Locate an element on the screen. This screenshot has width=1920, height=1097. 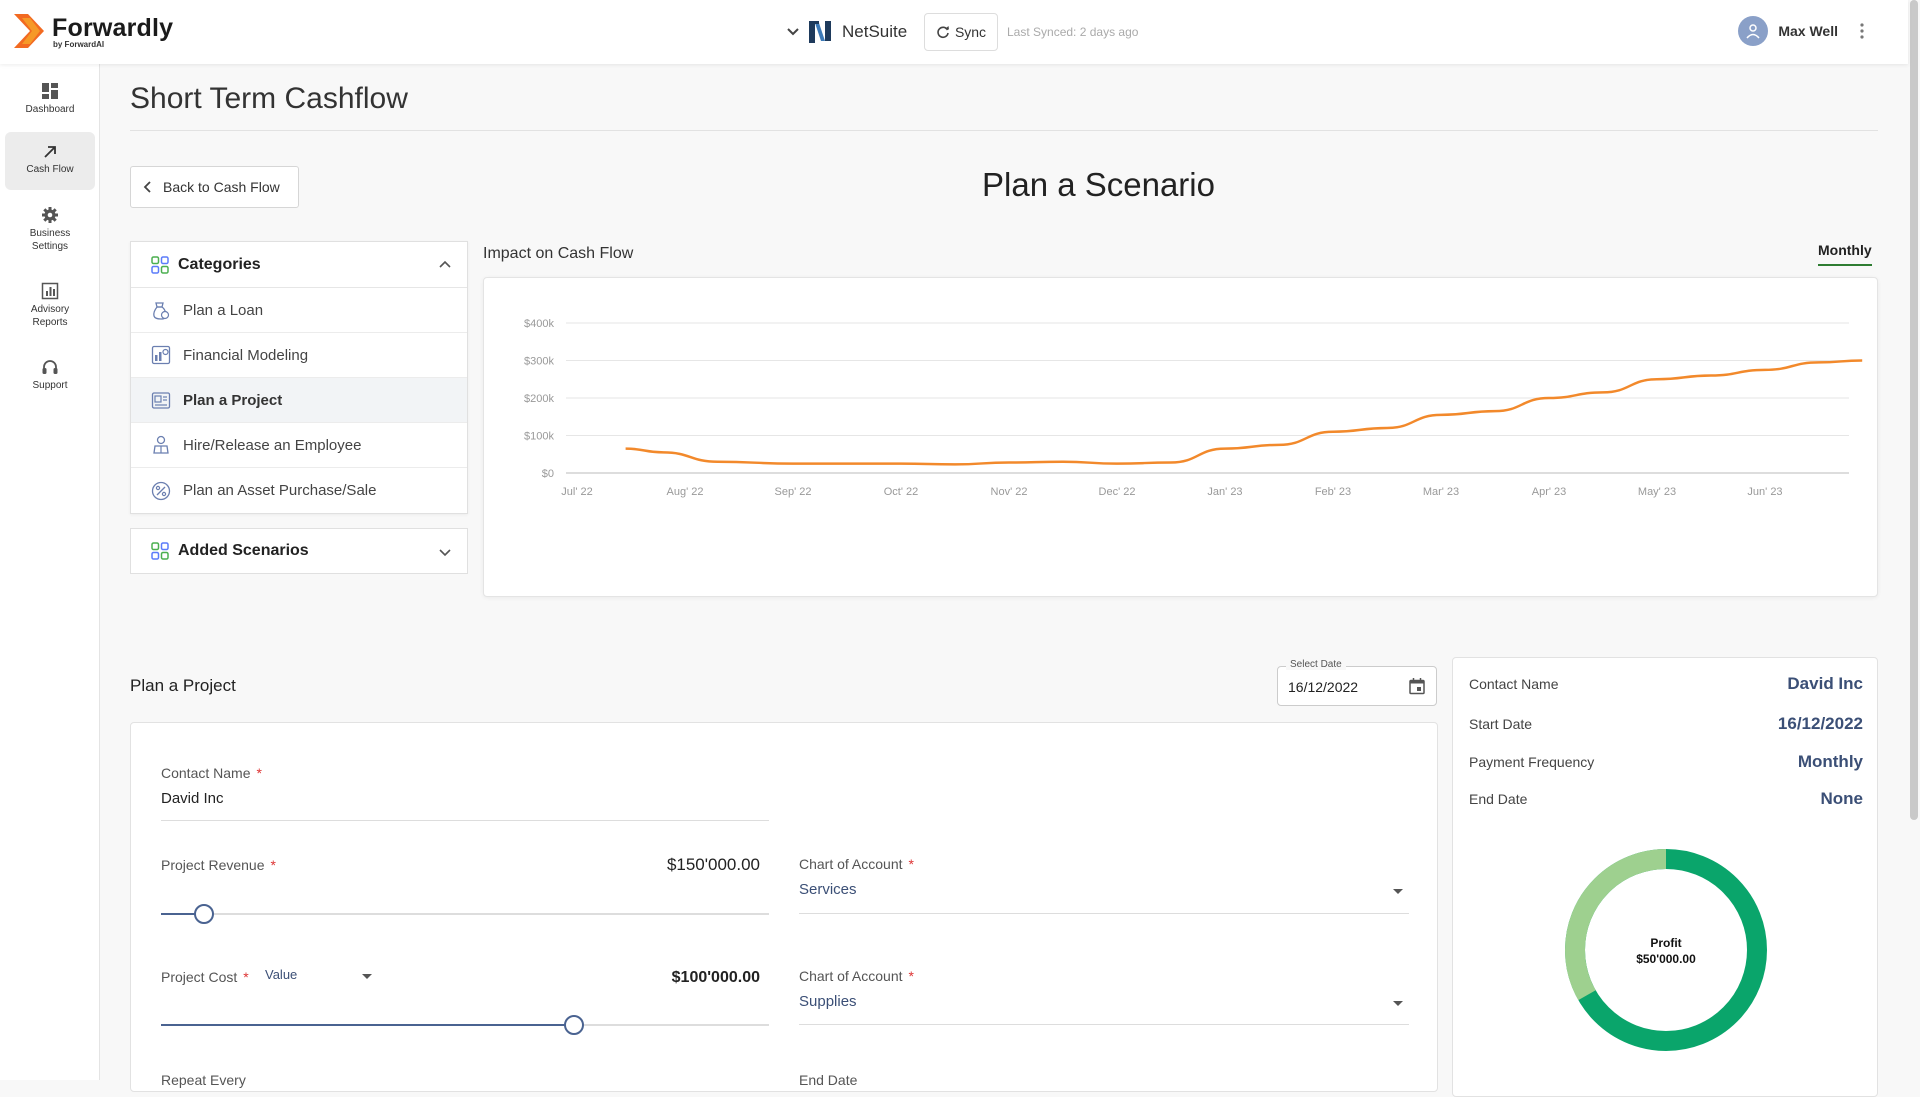
category-label: Plan a Loan is located at coordinates (223, 310).